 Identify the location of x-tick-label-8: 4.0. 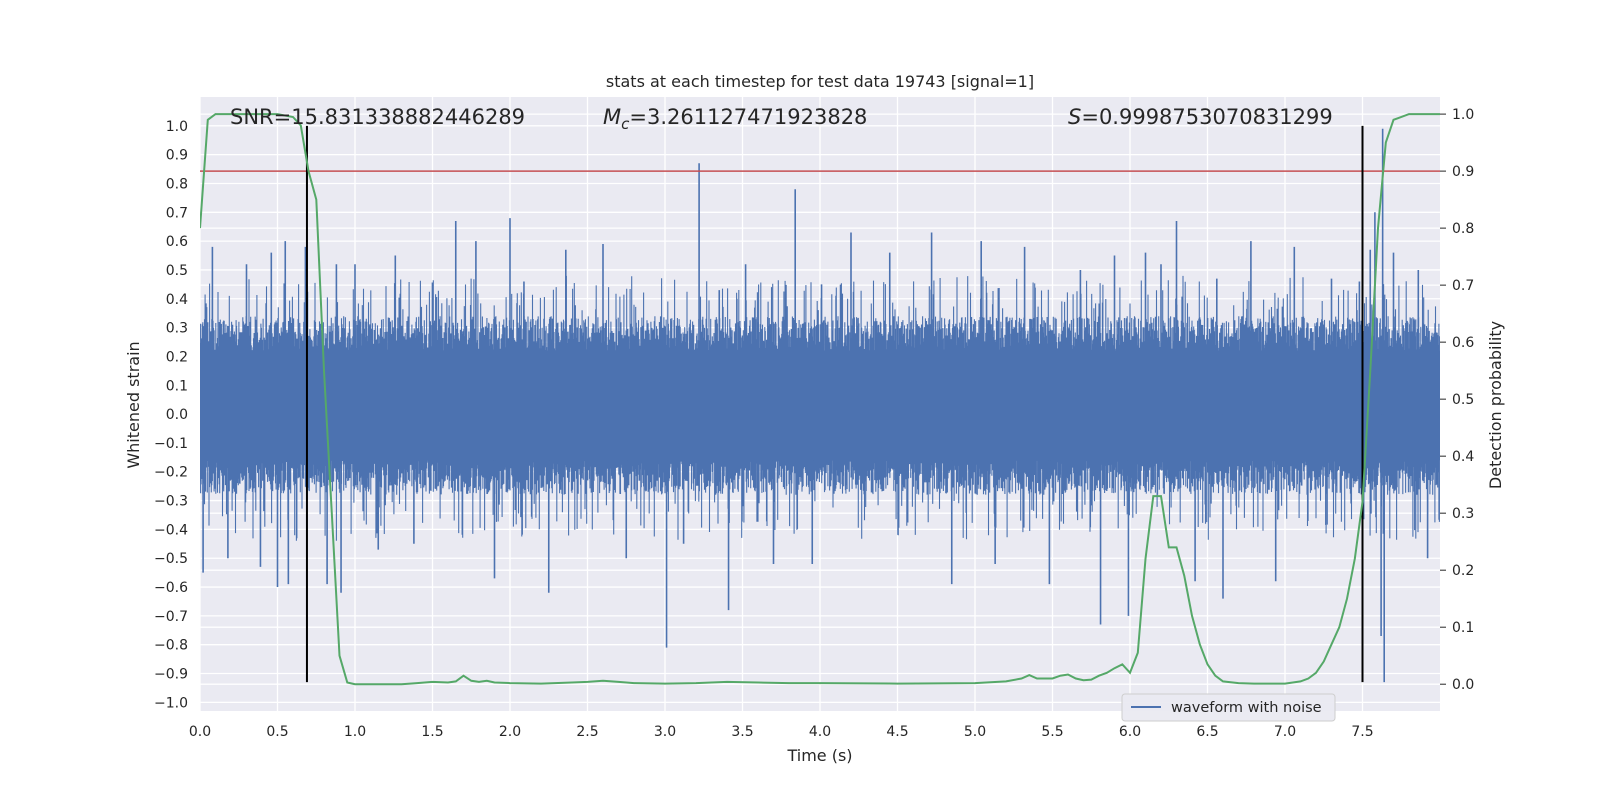
(820, 732).